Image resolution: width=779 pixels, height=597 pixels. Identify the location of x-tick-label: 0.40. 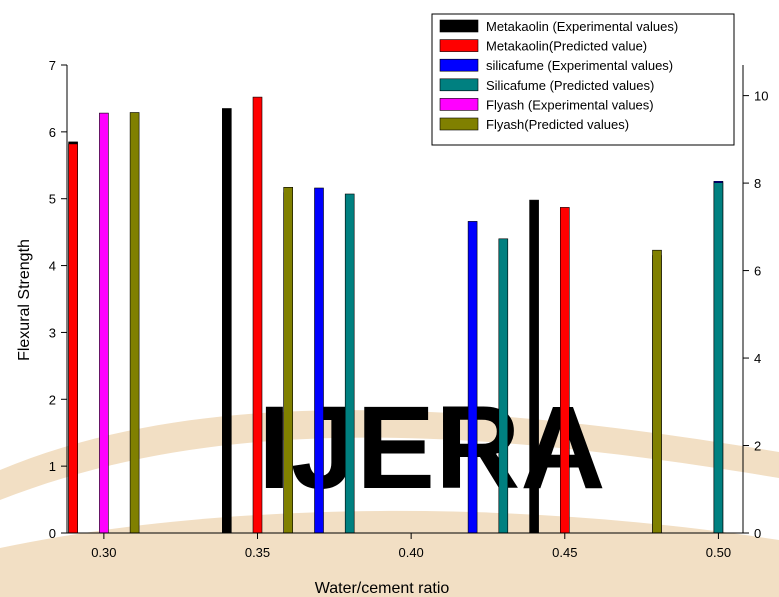
(410, 552).